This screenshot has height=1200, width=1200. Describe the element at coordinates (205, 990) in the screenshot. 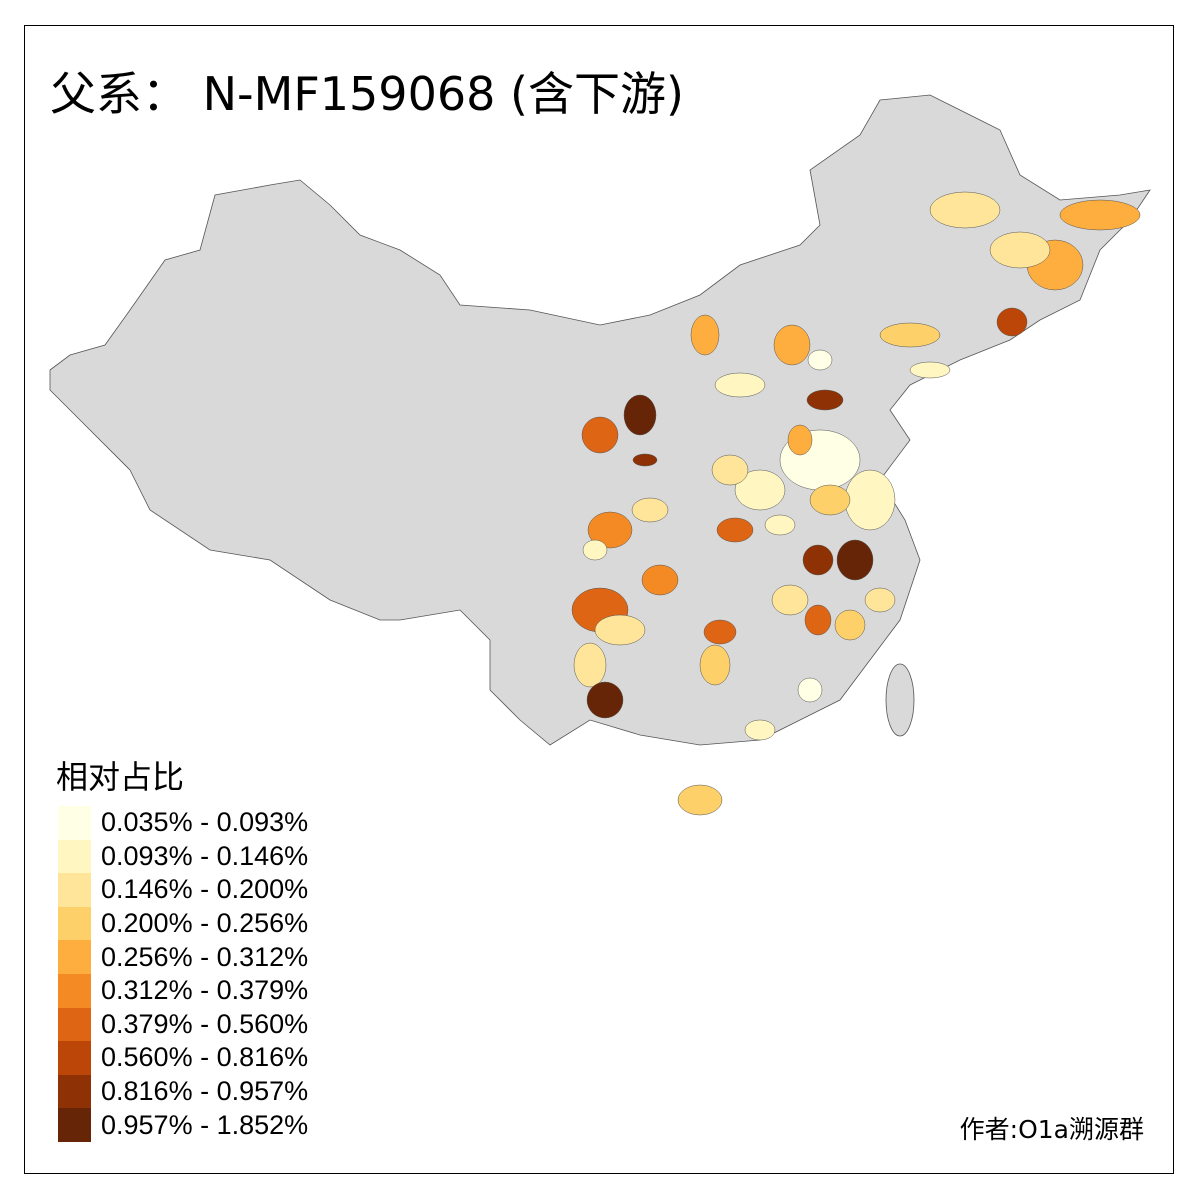

I see `legend-label: 0.312% - 0.379%` at that location.